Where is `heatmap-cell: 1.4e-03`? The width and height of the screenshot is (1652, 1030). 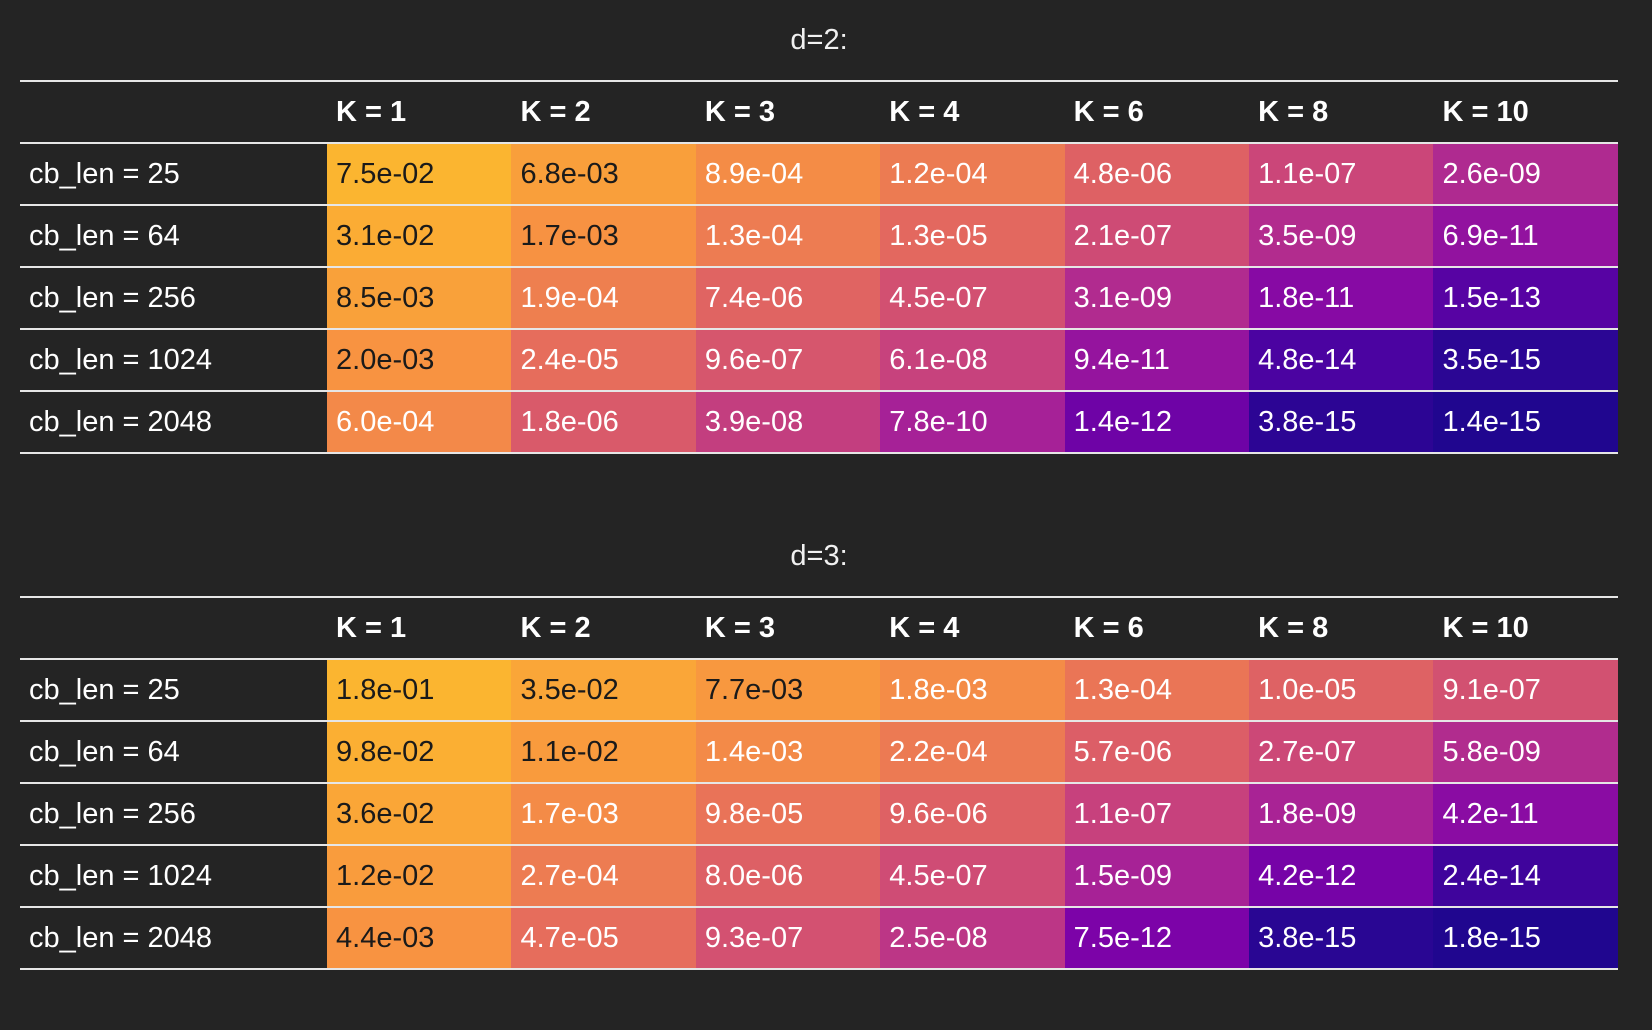 heatmap-cell: 1.4e-03 is located at coordinates (788, 751).